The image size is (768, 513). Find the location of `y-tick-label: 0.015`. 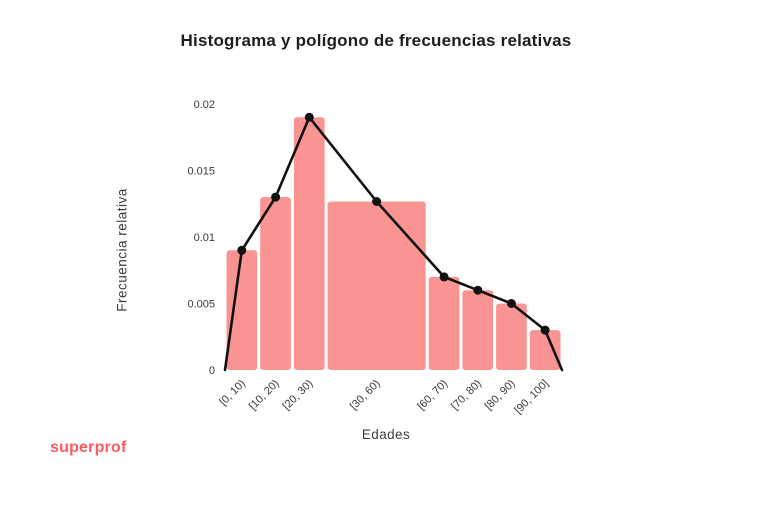

y-tick-label: 0.015 is located at coordinates (201, 172).